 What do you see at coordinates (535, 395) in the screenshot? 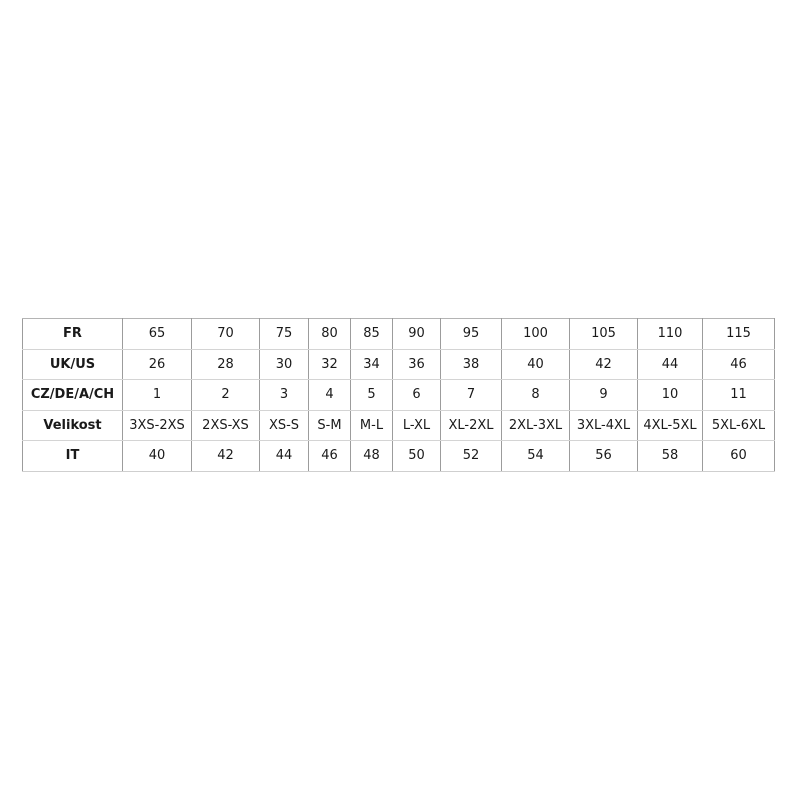
I see `value-cell: 8` at bounding box center [535, 395].